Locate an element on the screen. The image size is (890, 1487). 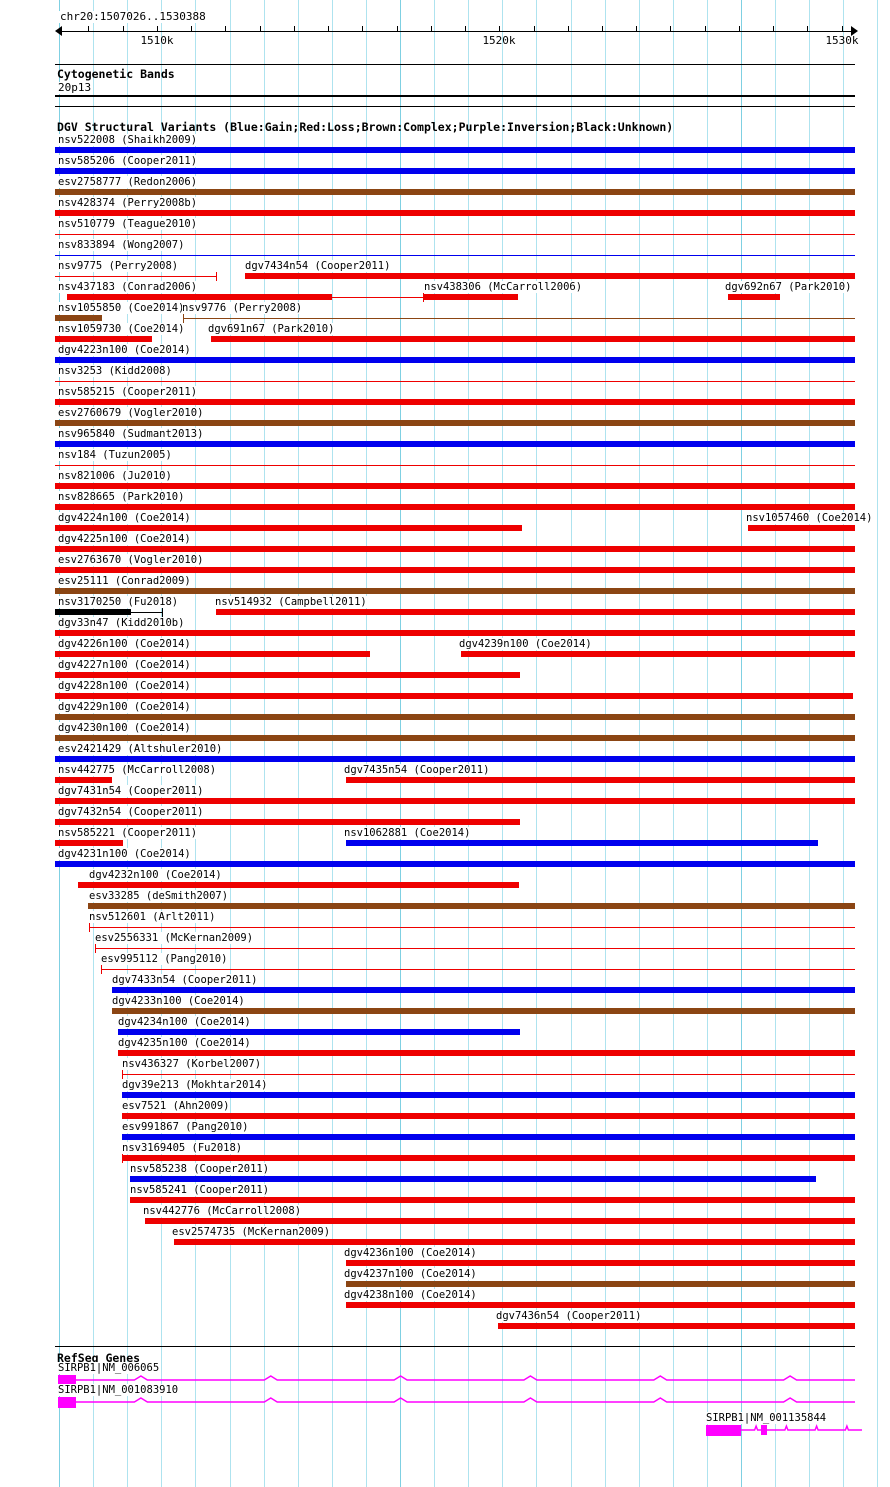
dgv-feature-label: nsv585206 (Cooper2011) is located at coordinates (128, 161).